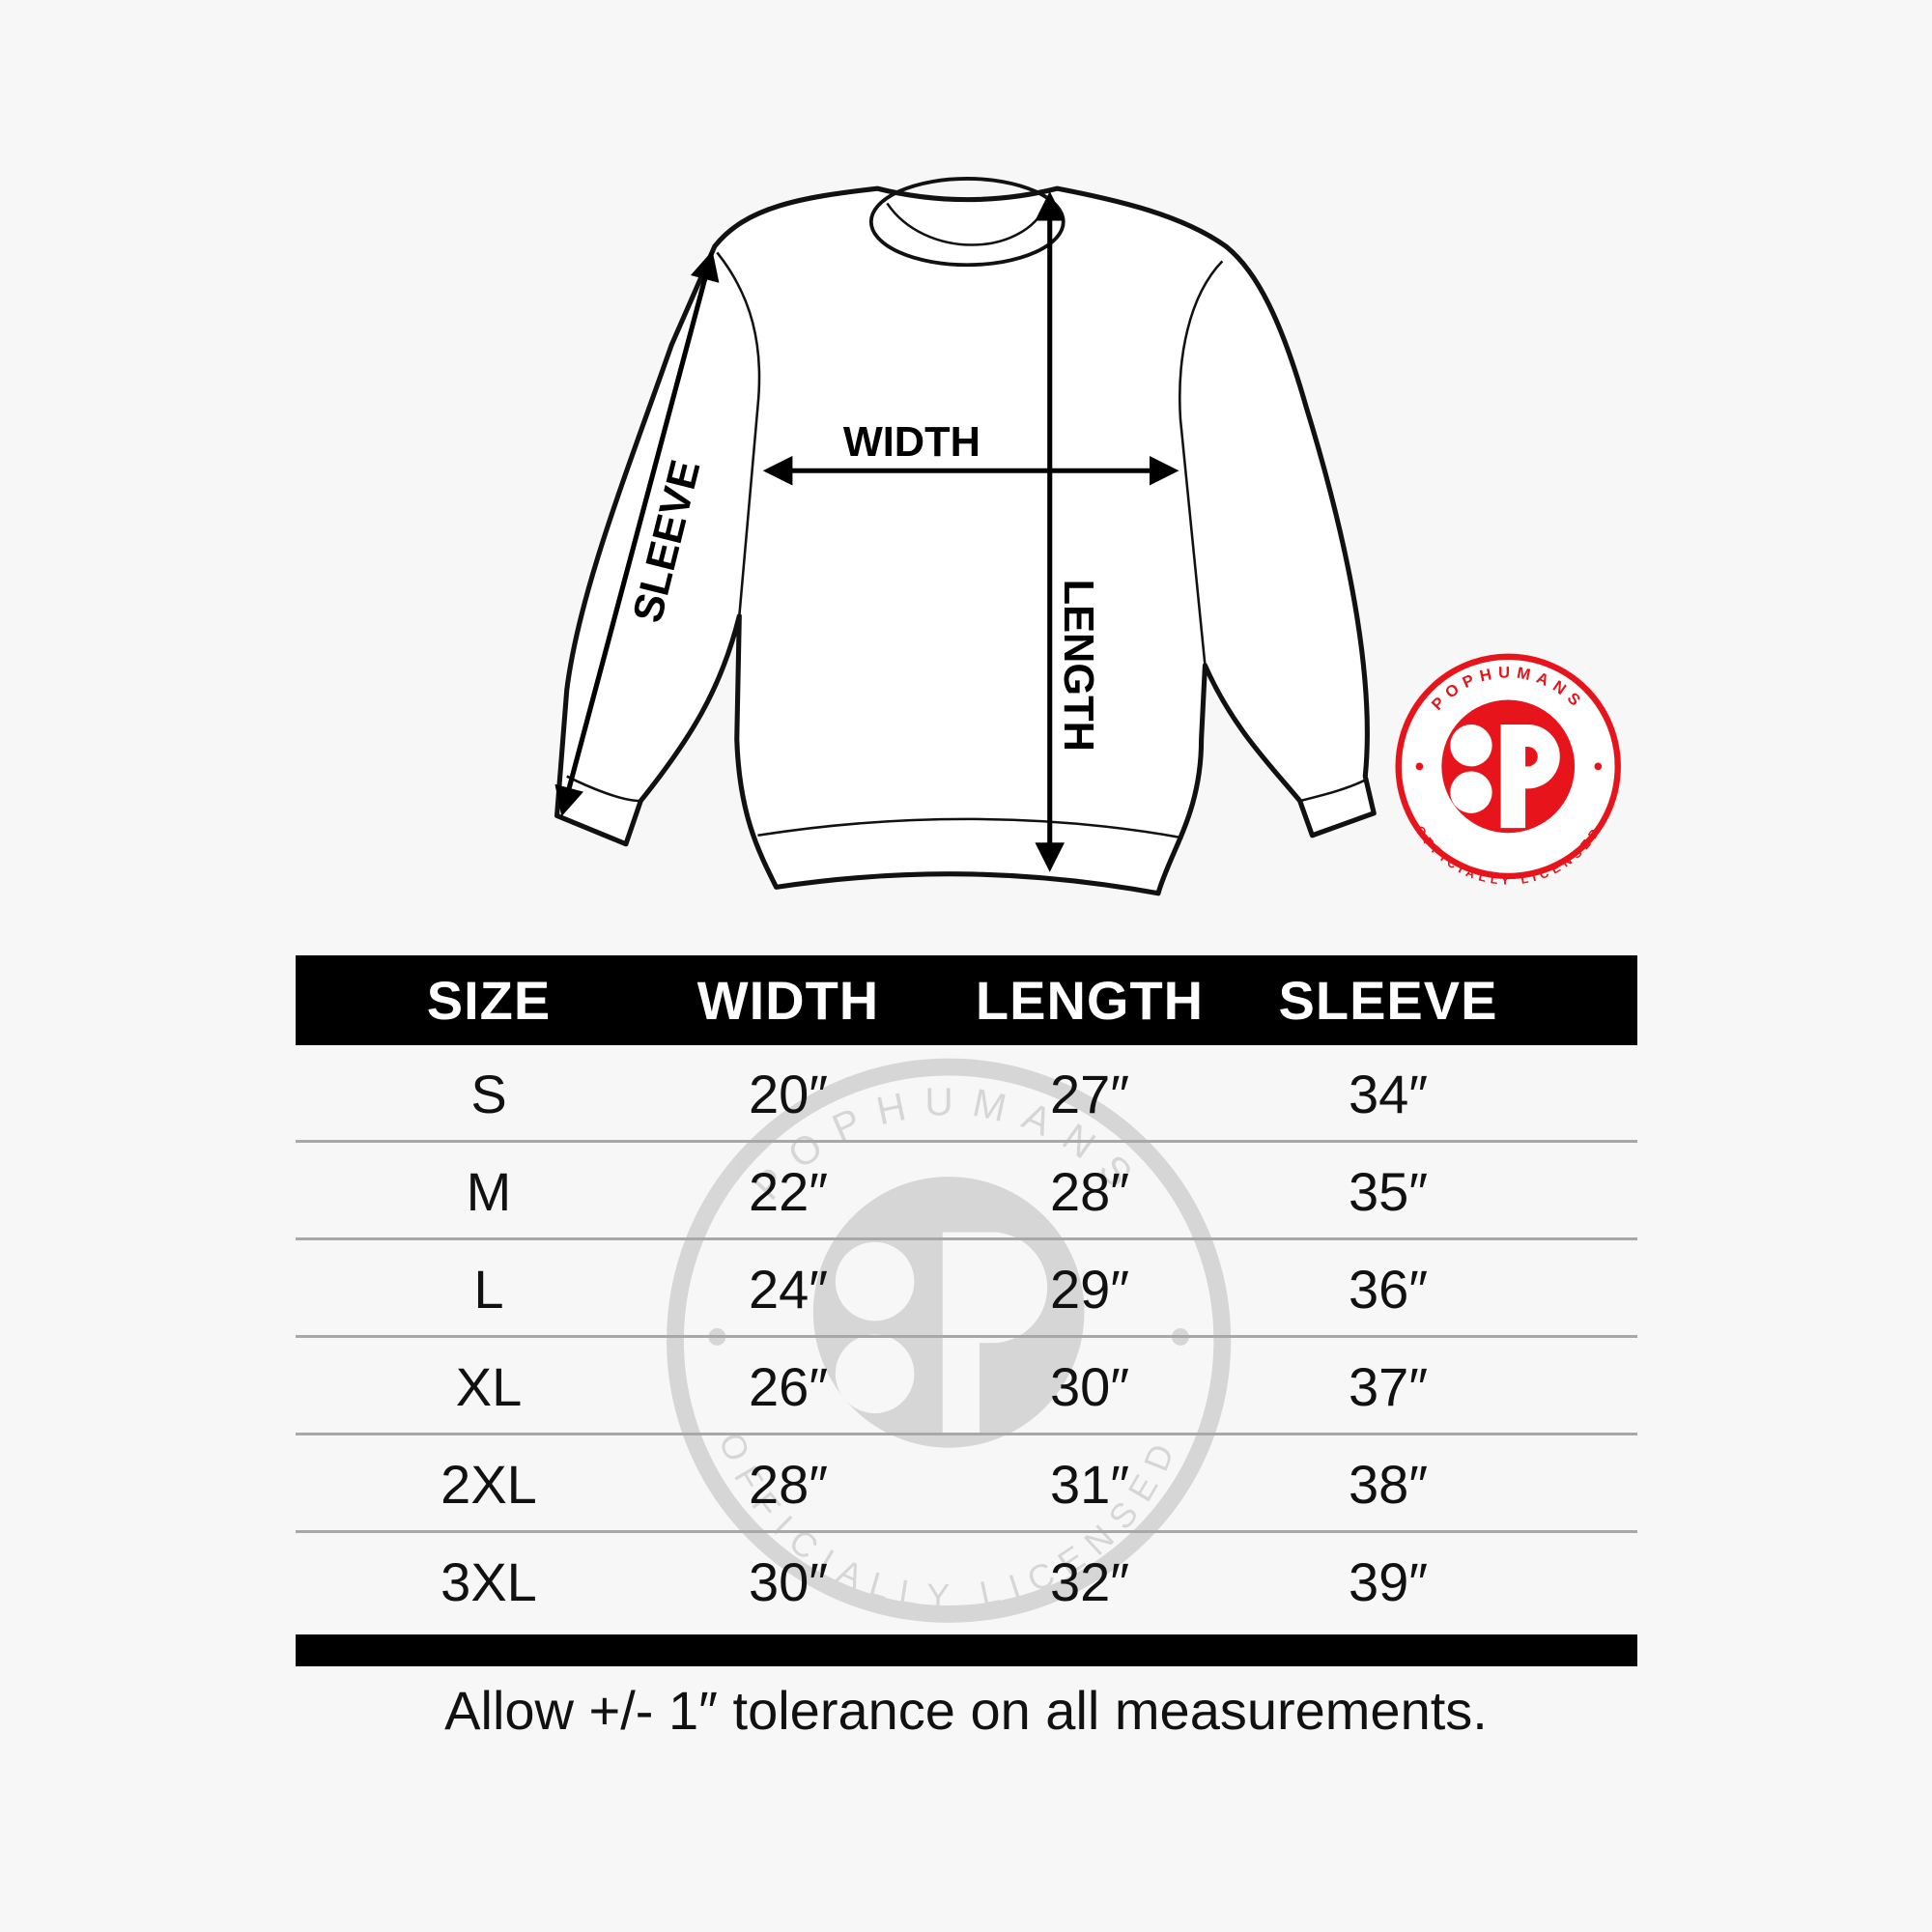  I want to click on table-row: M 22″ 28″ 35″, so click(966, 1191).